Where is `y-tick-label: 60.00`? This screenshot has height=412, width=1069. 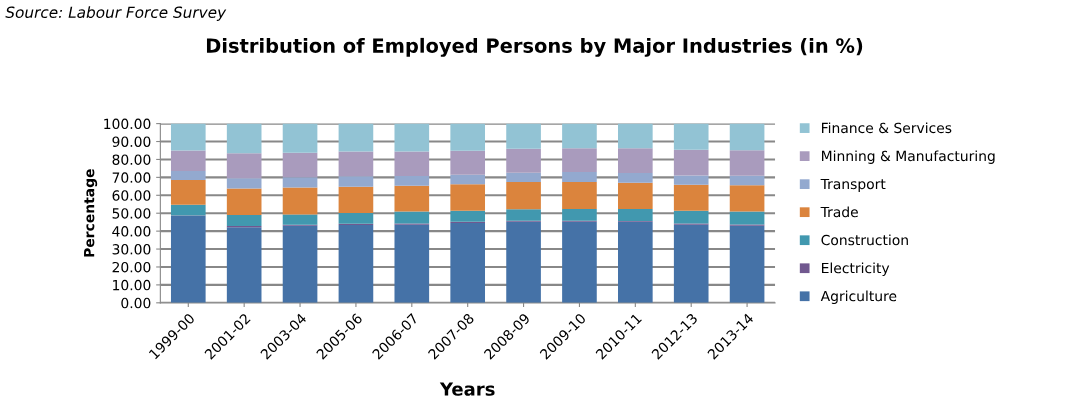 y-tick-label: 60.00 is located at coordinates (131, 195).